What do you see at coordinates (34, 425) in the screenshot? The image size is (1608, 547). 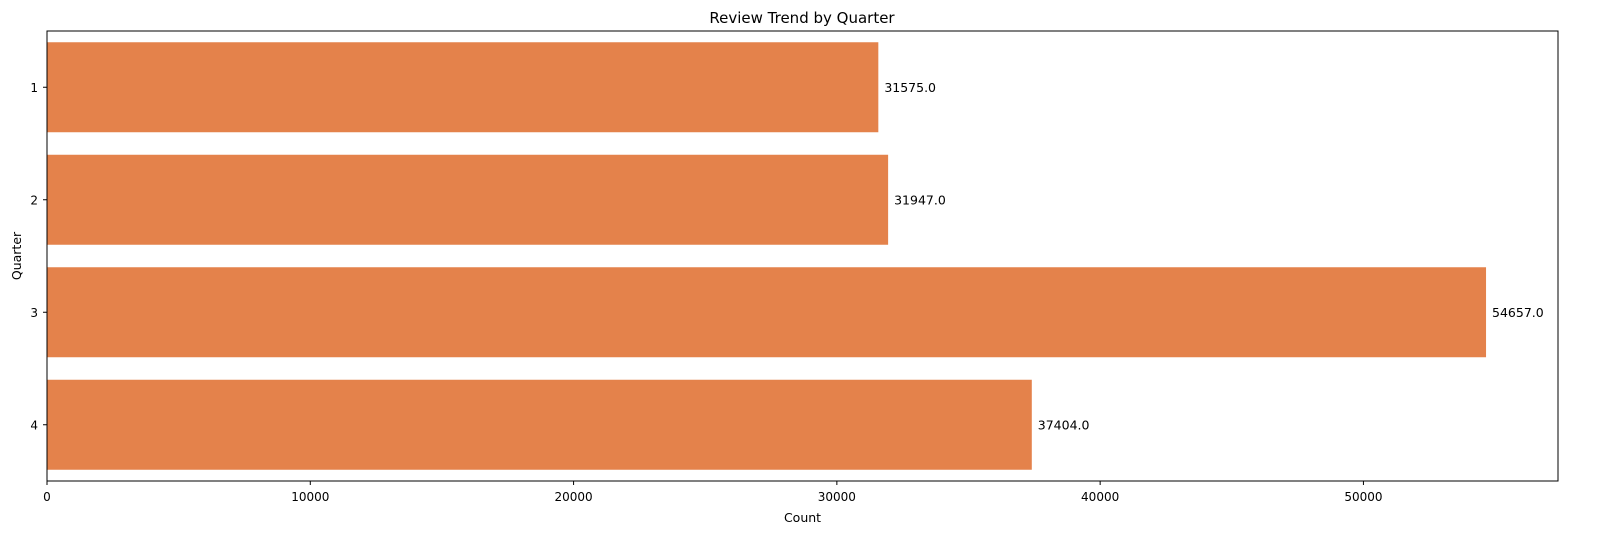 I see `y-tick-label: 4` at bounding box center [34, 425].